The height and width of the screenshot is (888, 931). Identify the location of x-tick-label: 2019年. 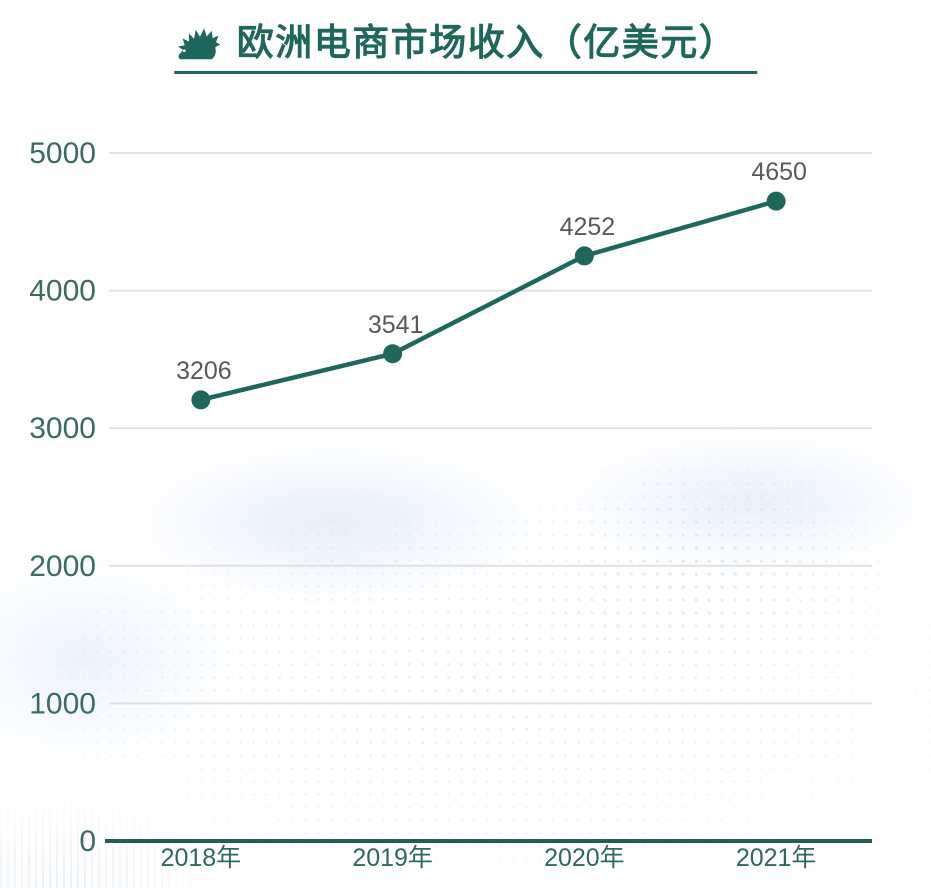
(392, 858).